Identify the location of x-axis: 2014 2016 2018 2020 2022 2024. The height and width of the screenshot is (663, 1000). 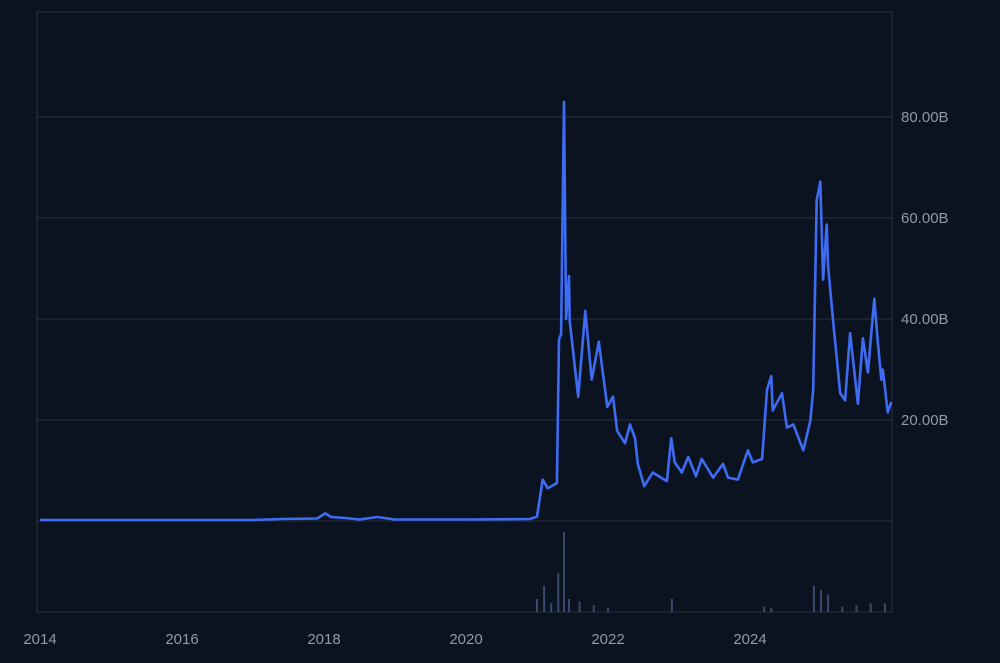
(394, 639).